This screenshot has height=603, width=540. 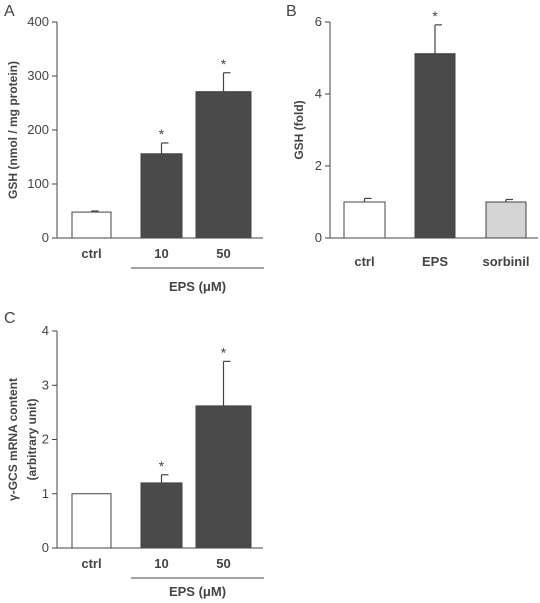 I want to click on y-tick-label: 200, so click(x=38, y=129).